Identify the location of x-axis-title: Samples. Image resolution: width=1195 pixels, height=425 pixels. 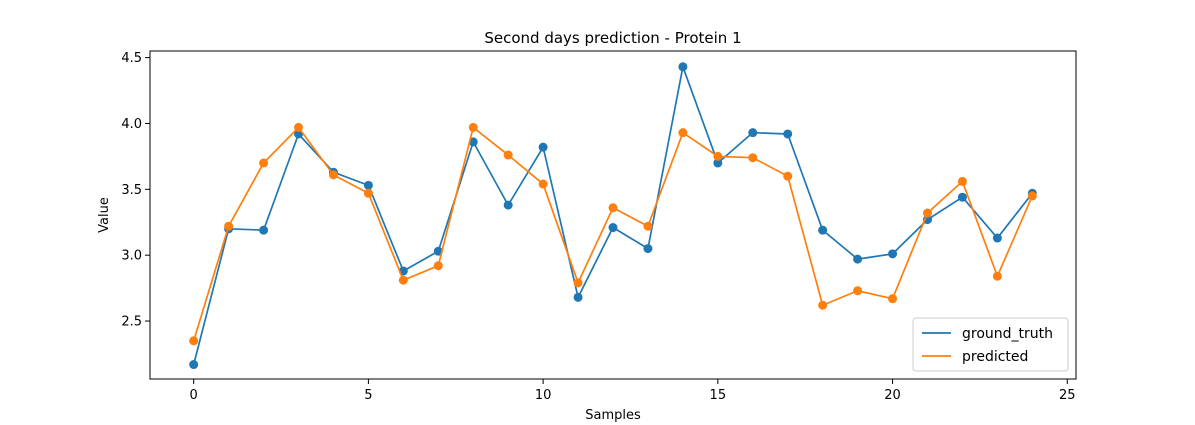
(613, 415).